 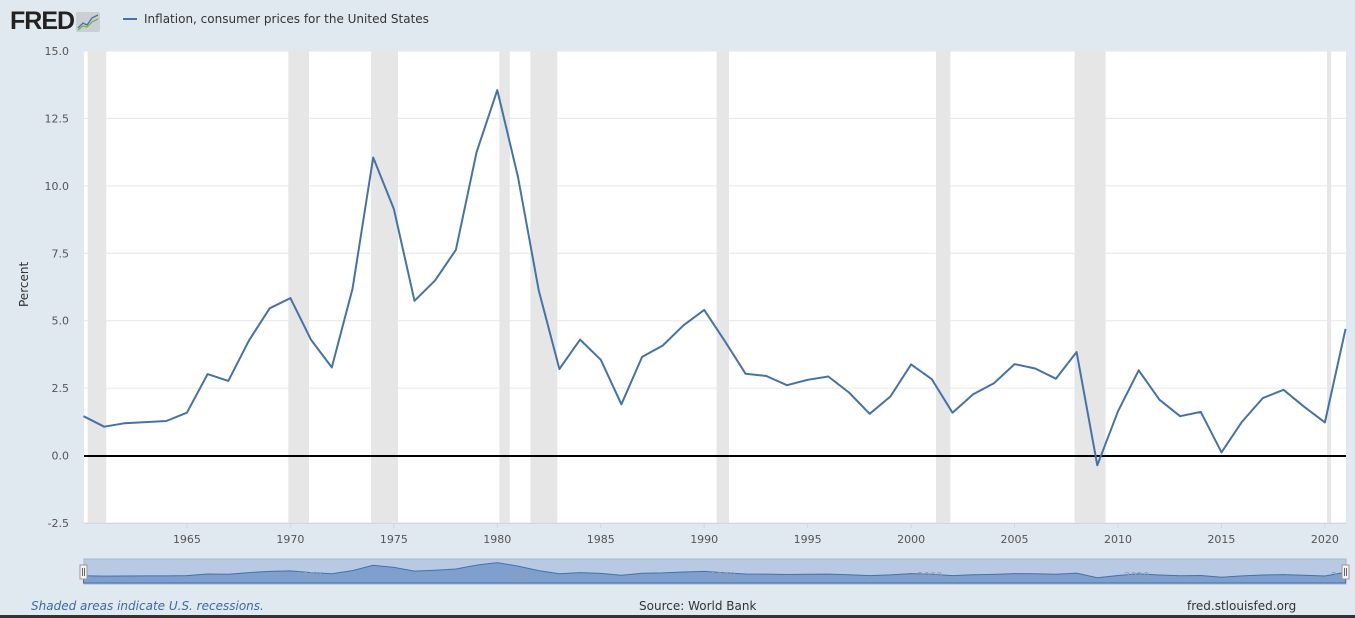 I want to click on navigator-right-handle, so click(x=1345, y=572).